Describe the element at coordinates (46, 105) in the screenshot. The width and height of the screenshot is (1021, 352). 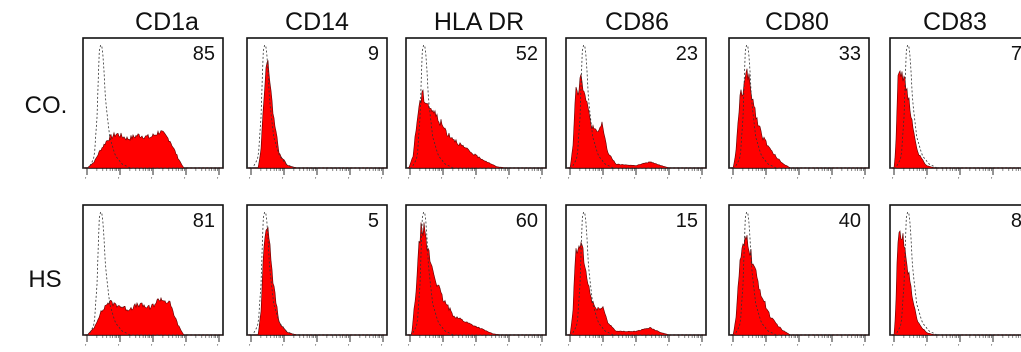
I see `condition-label: CO.` at that location.